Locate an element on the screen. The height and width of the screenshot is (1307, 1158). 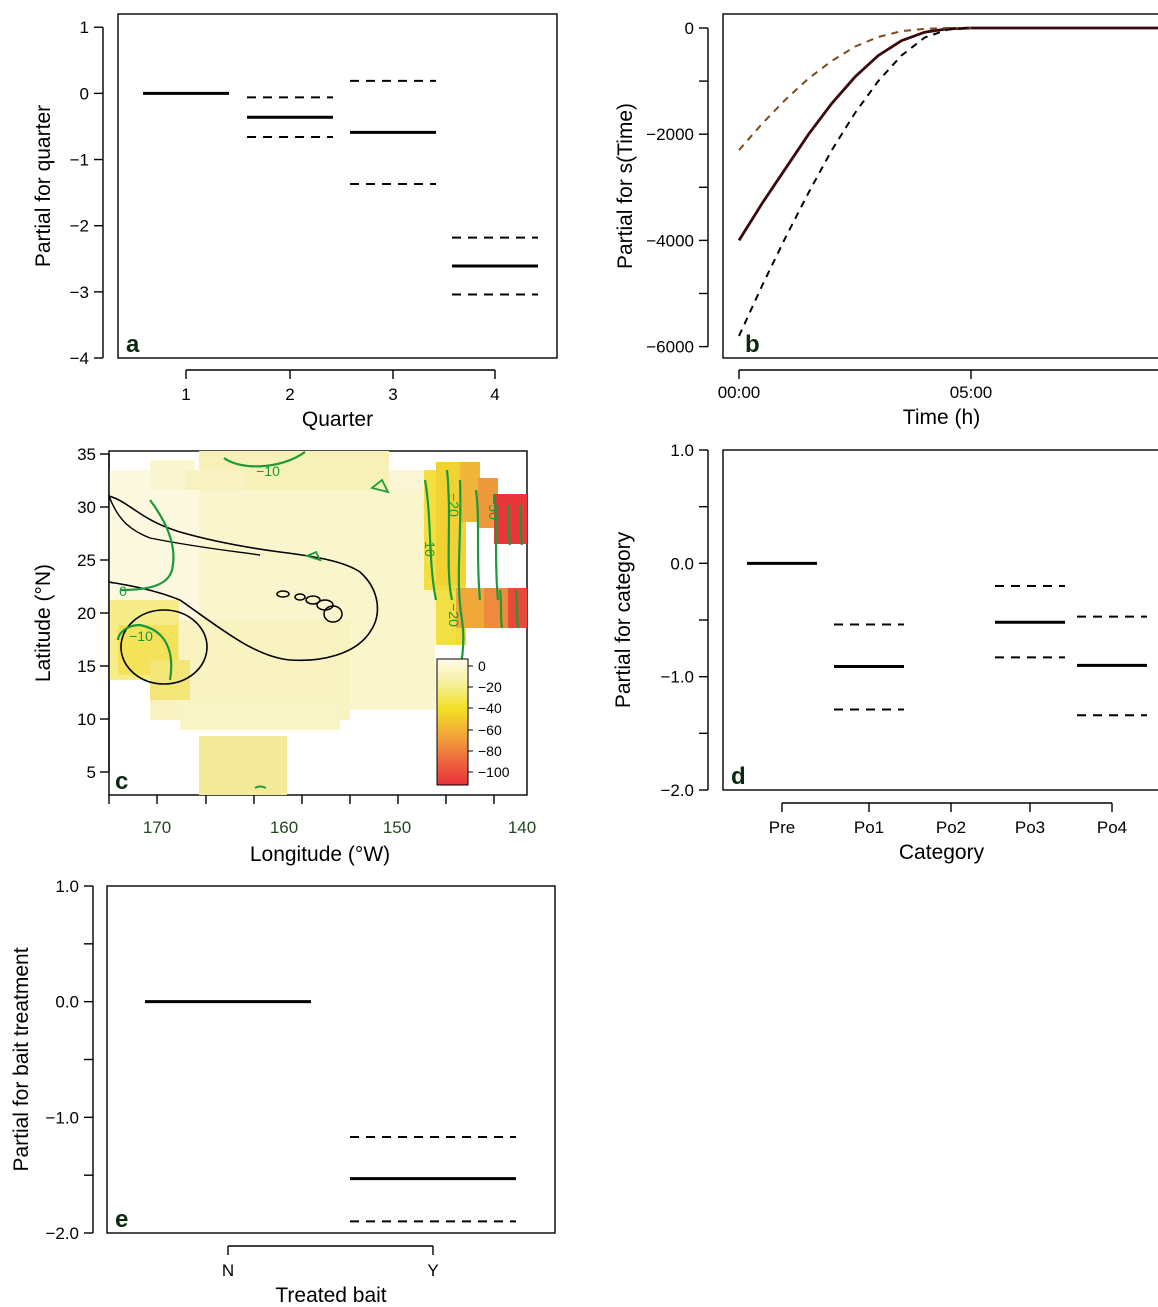
series-estimate-line is located at coordinates (947, 134).